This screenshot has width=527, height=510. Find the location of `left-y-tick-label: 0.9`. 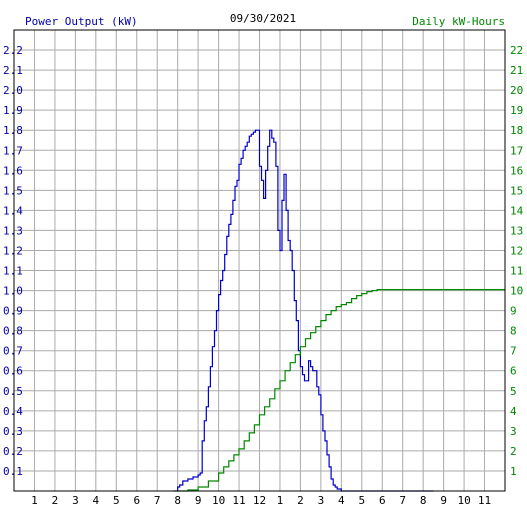

left-y-tick-label: 0.9 is located at coordinates (13, 311).